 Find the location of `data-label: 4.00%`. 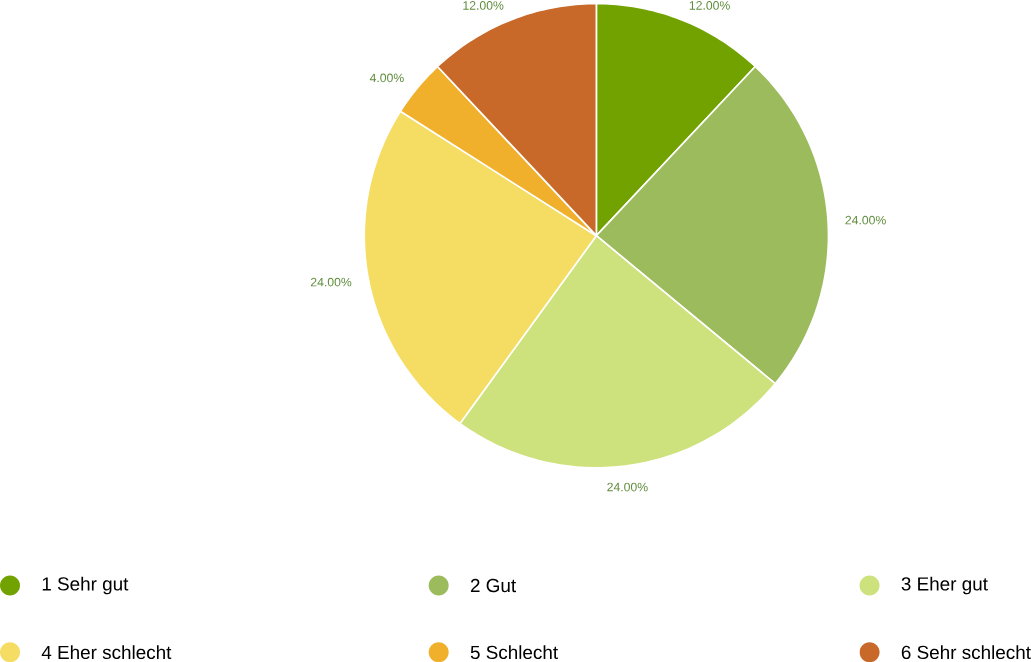

data-label: 4.00% is located at coordinates (386, 78).